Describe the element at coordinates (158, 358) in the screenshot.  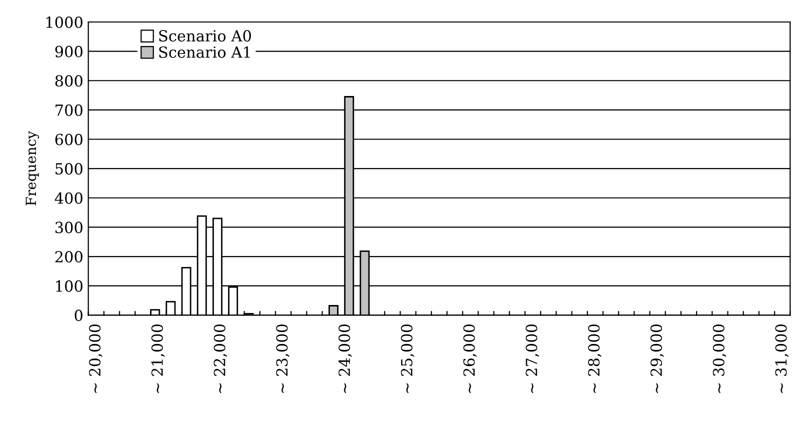
I see `x-tick-label: ~ 21,000` at that location.